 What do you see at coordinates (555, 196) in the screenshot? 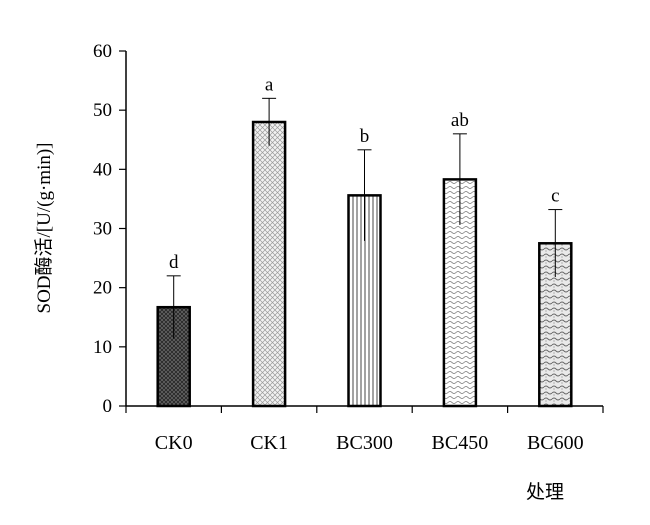
I see `significance-letter-bc600: c` at bounding box center [555, 196].